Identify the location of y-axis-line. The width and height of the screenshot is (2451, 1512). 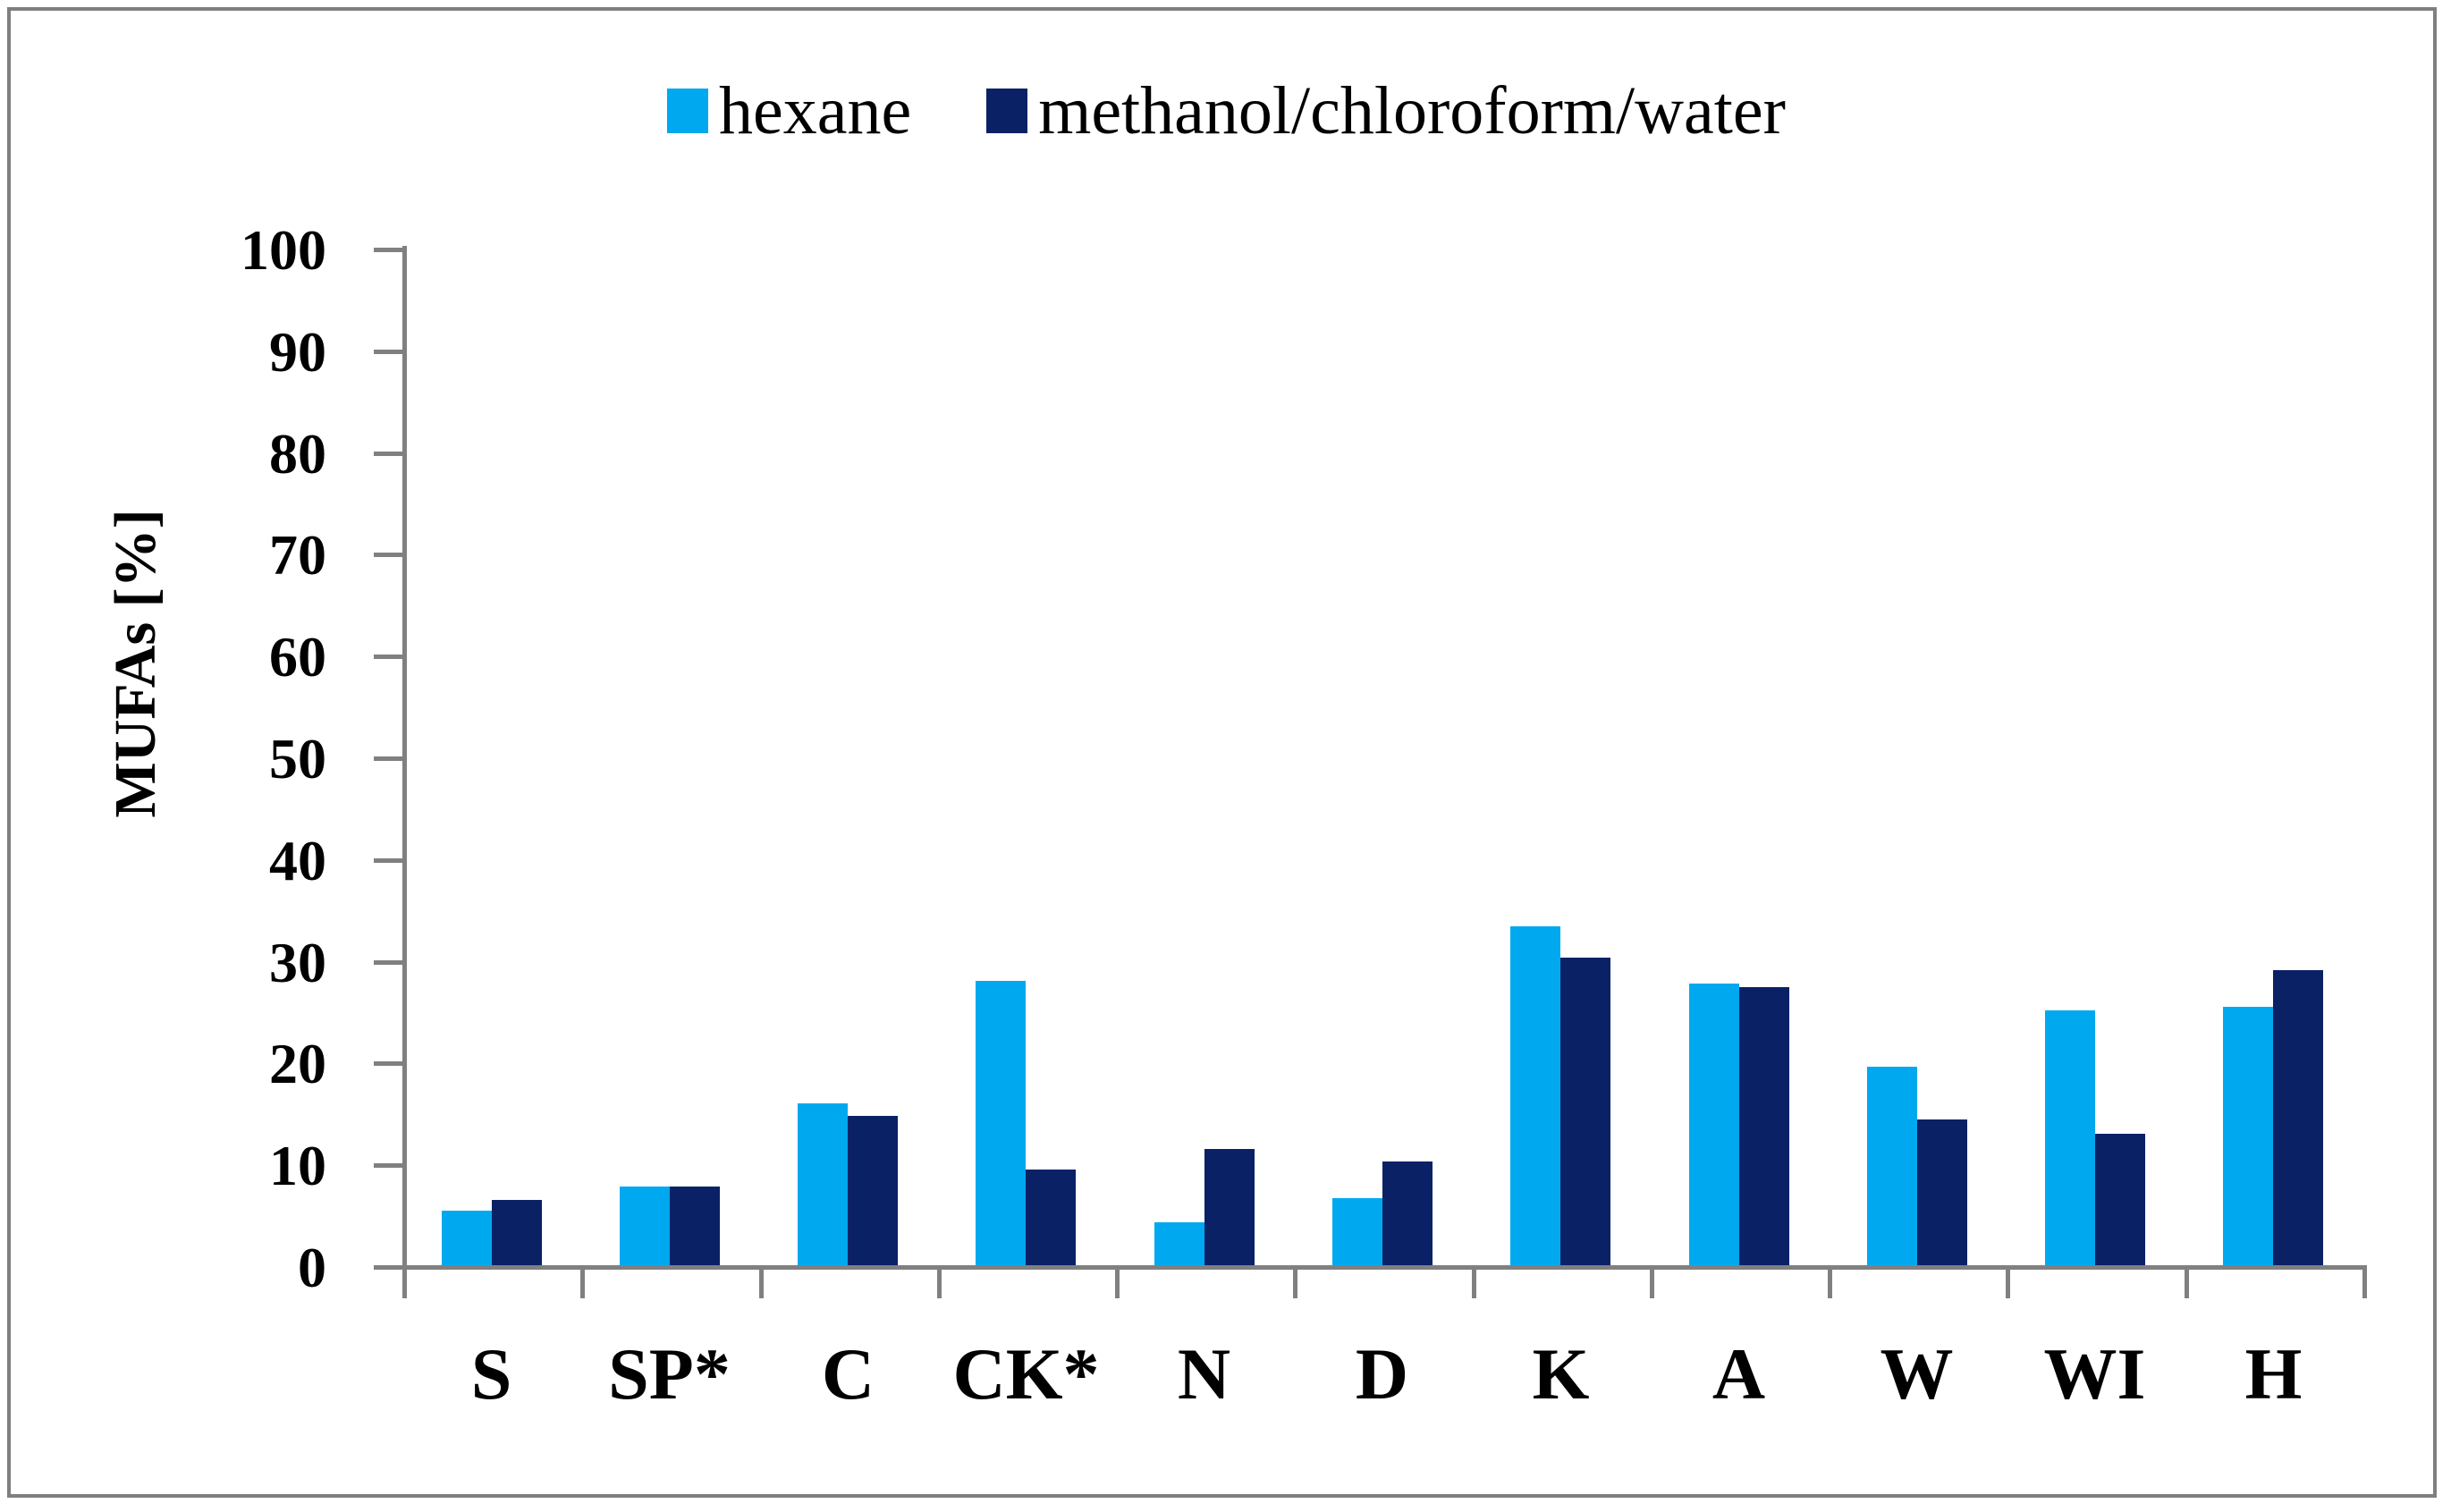
(404, 772).